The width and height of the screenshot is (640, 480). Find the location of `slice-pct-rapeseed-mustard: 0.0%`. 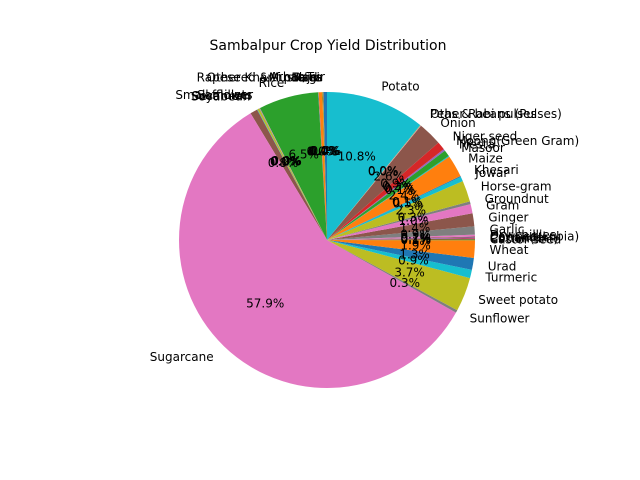

slice-pct-rapeseed-mustard: 0.0% is located at coordinates (322, 151).